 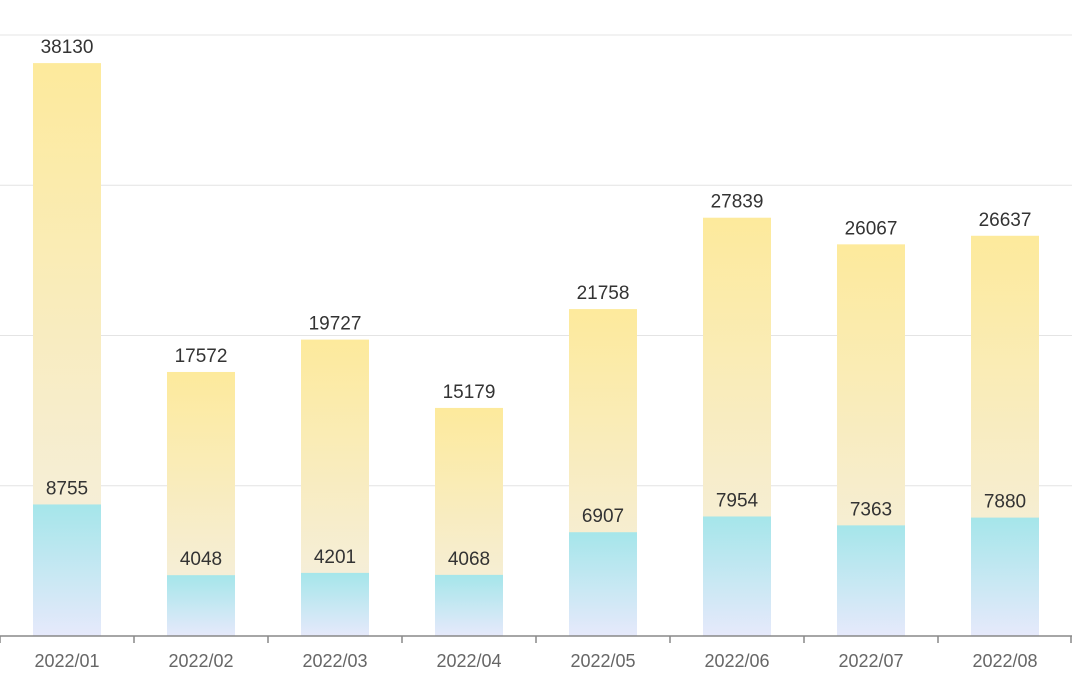 I want to click on x-tick-label: 2022/03, so click(x=334, y=661).